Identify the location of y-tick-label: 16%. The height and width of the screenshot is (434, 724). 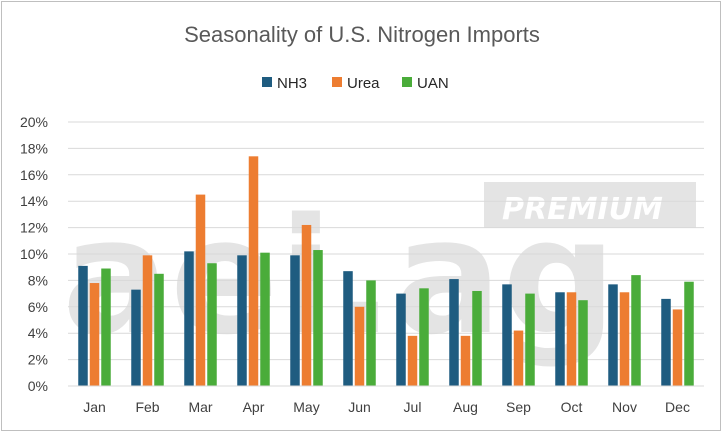
(34, 175).